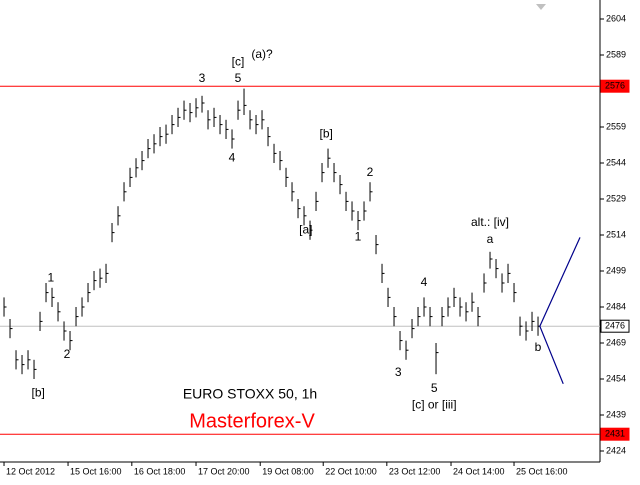 The width and height of the screenshot is (640, 485). What do you see at coordinates (434, 405) in the screenshot?
I see `wave-label: [c] or [iii]` at bounding box center [434, 405].